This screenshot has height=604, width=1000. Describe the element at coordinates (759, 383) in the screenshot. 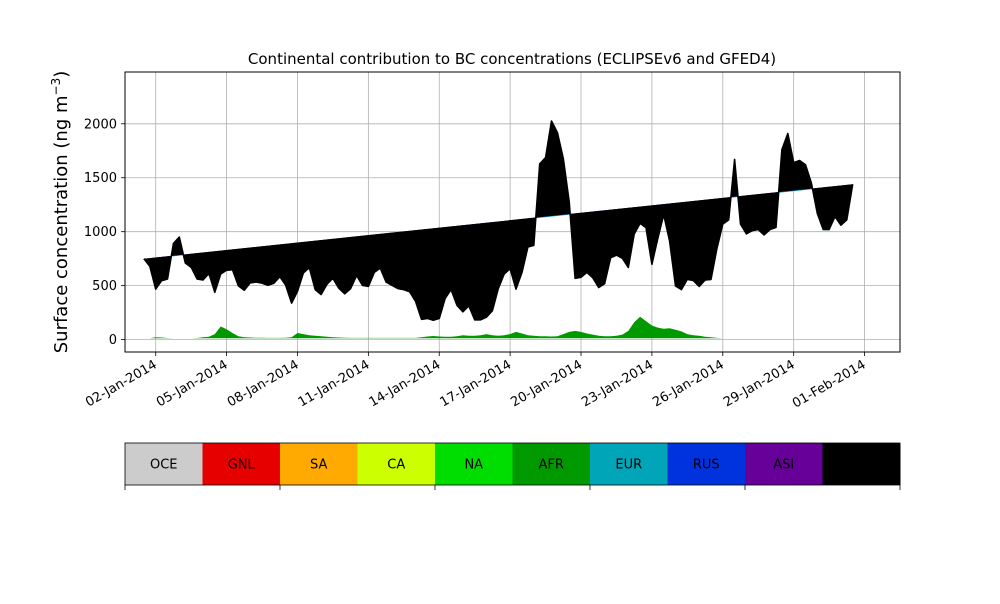

I see `x-tick-label: 29-Jan-2014` at that location.